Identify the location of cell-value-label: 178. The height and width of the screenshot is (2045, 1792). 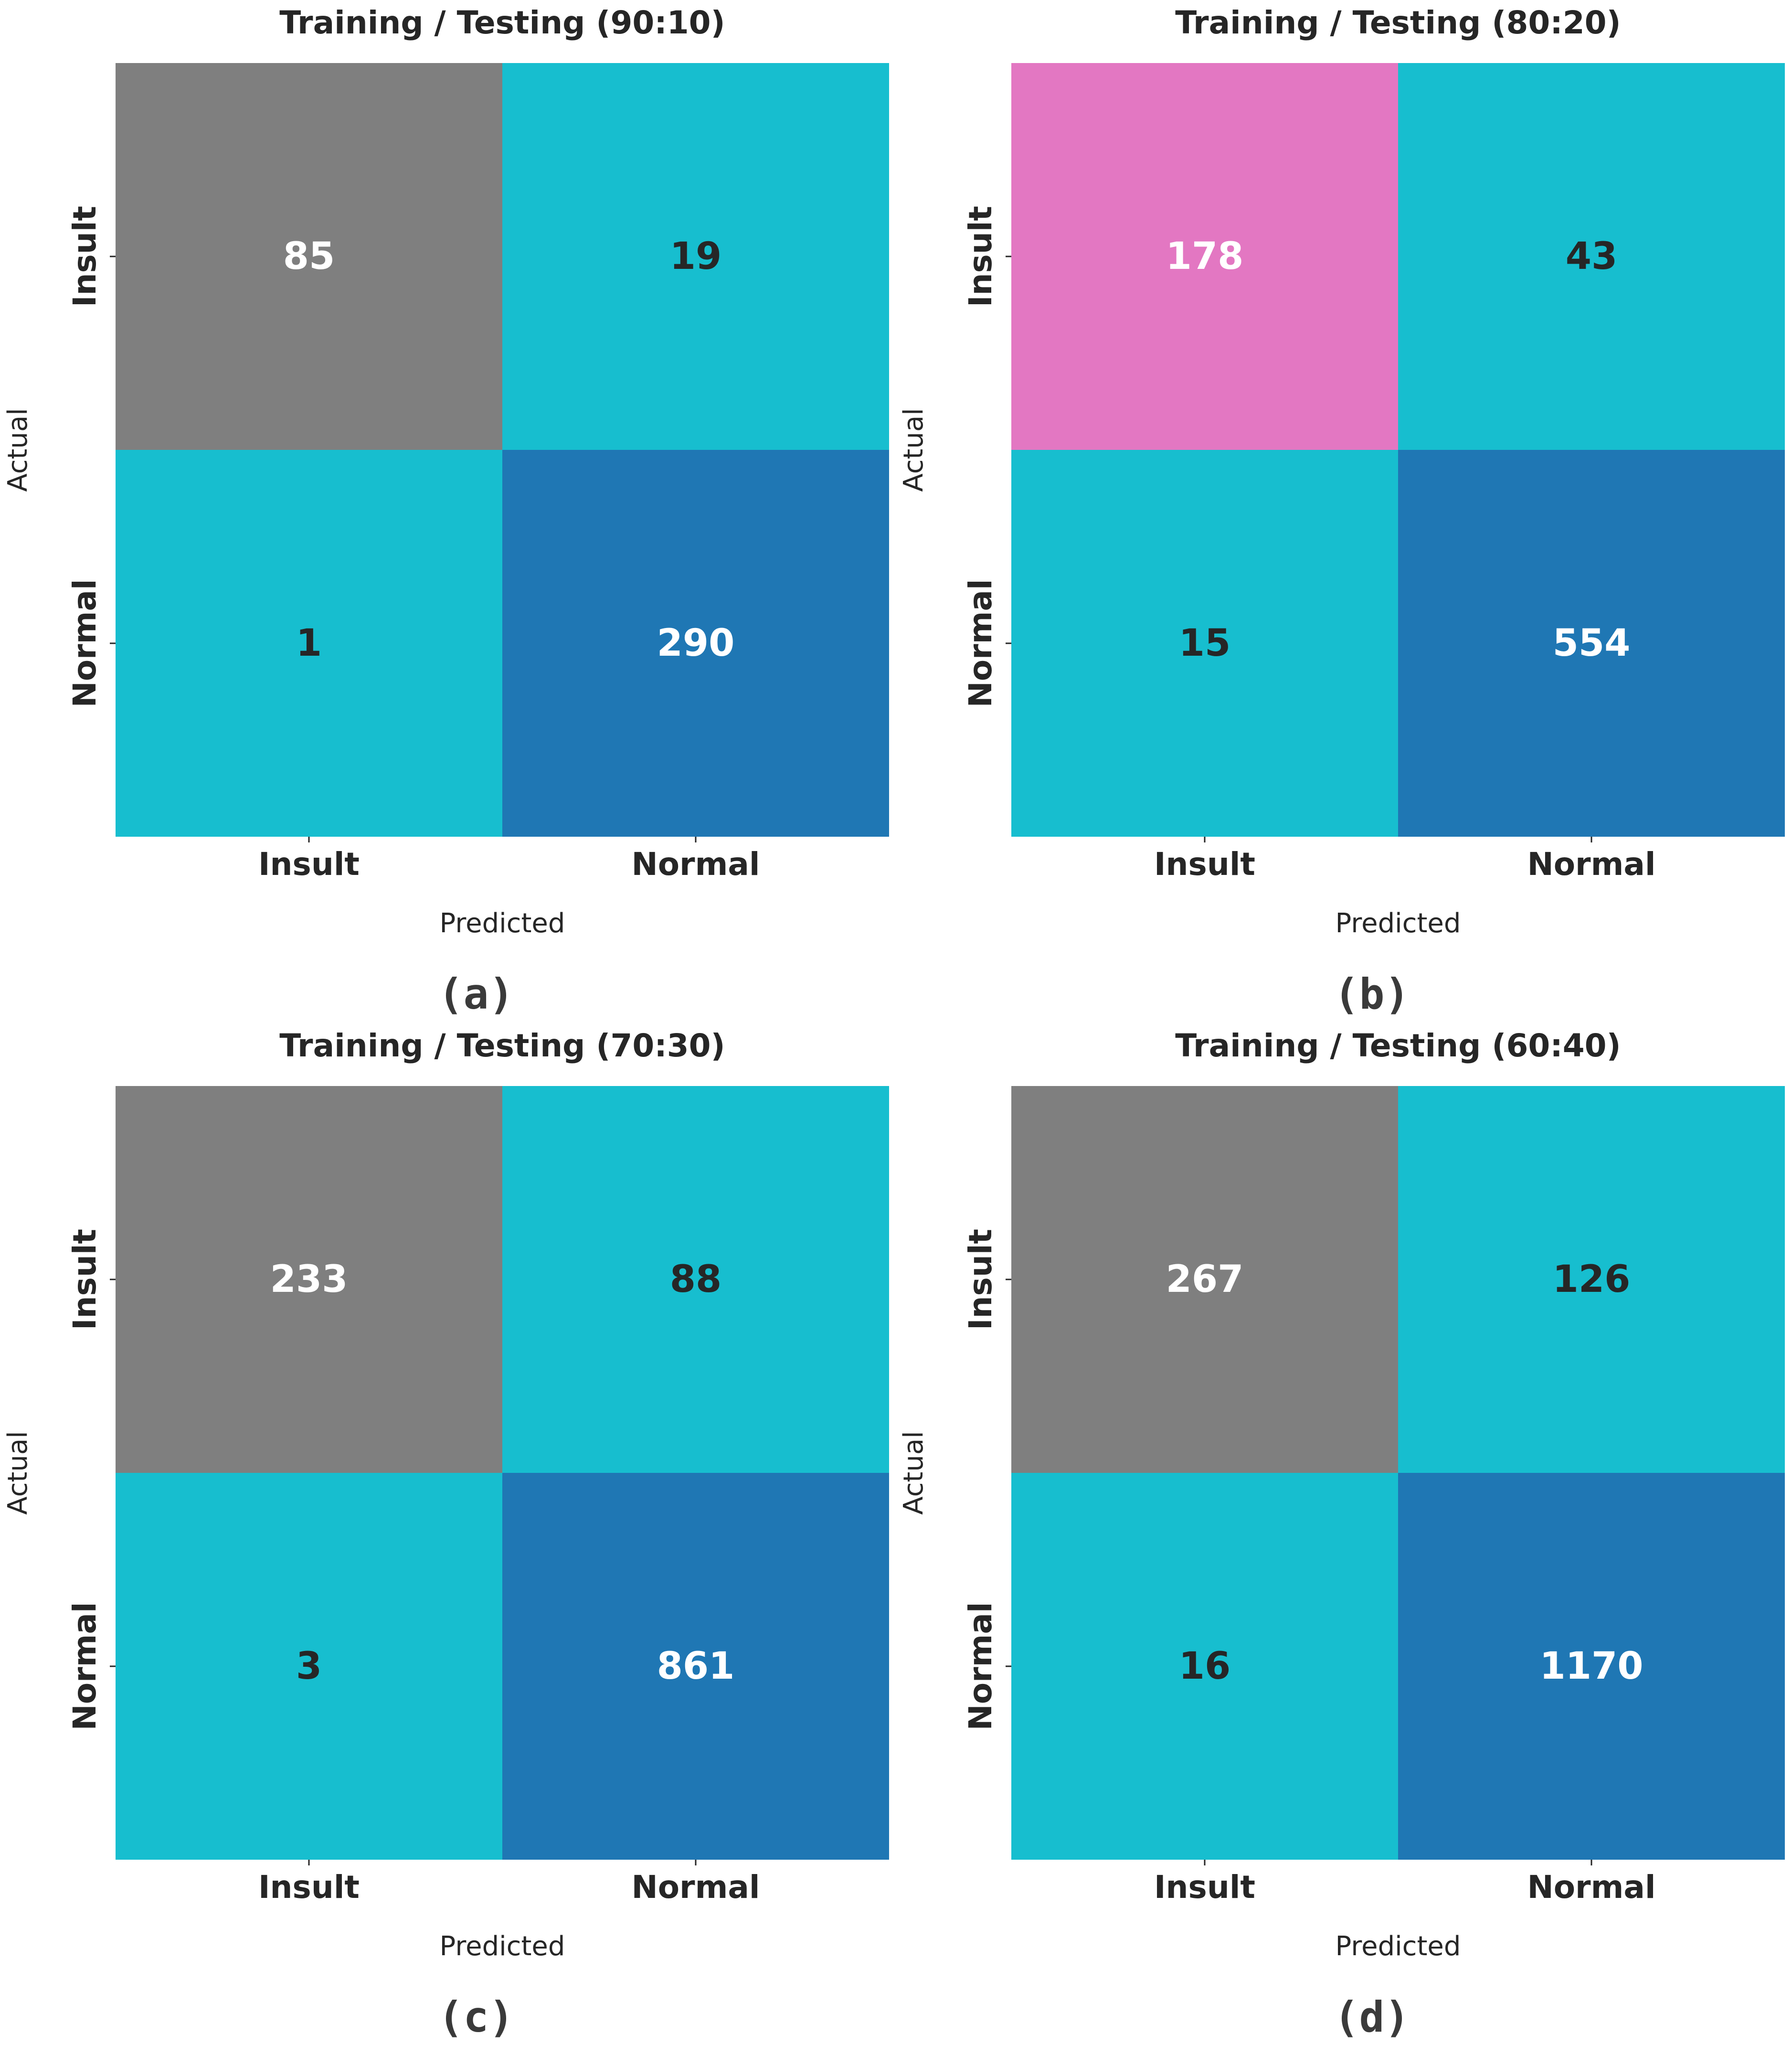
(1205, 256).